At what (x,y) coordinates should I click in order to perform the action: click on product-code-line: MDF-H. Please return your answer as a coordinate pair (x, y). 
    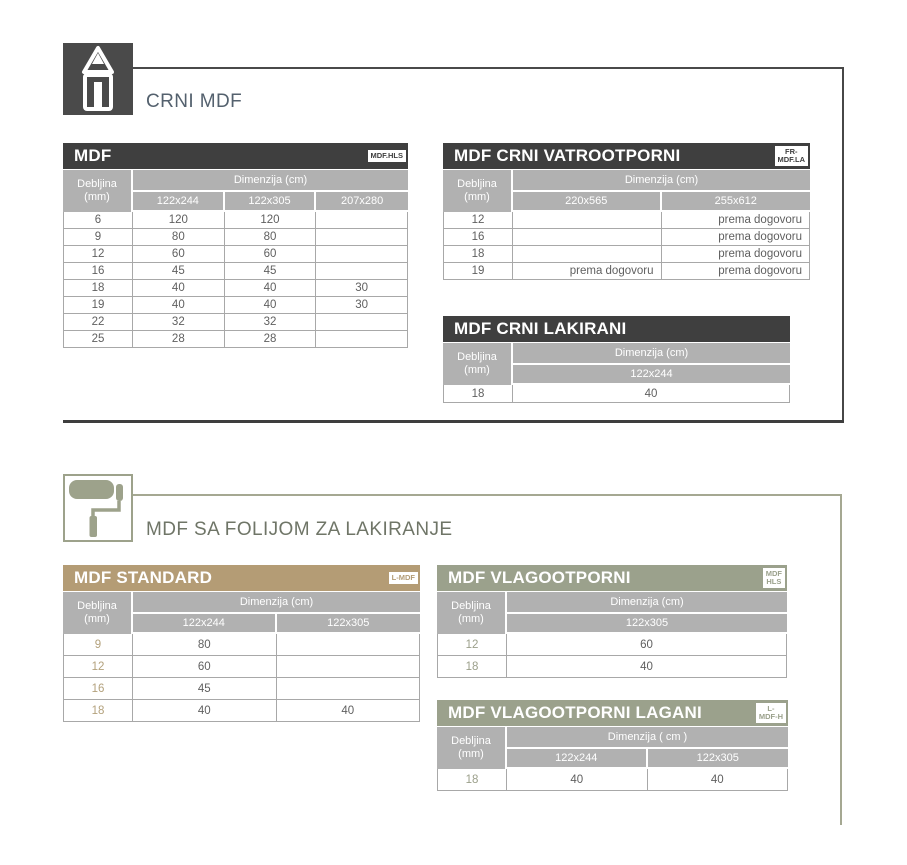
    Looking at the image, I should click on (770, 716).